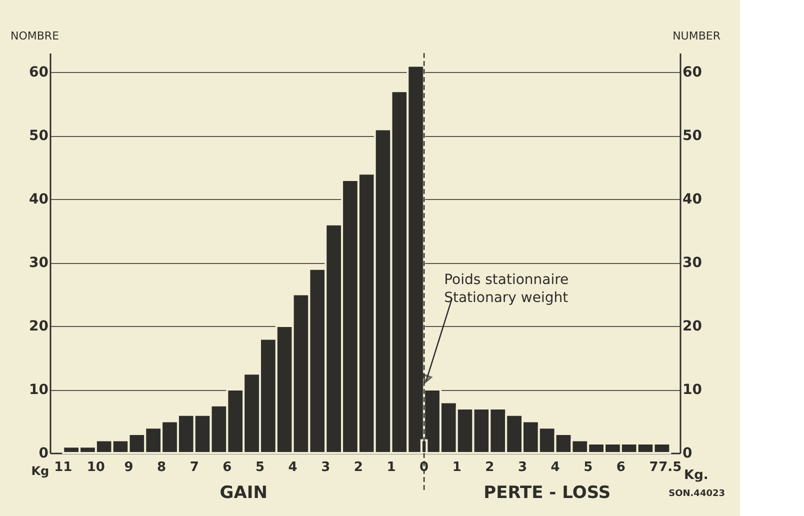  I want to click on y2-tick-label: 30, so click(692, 263).